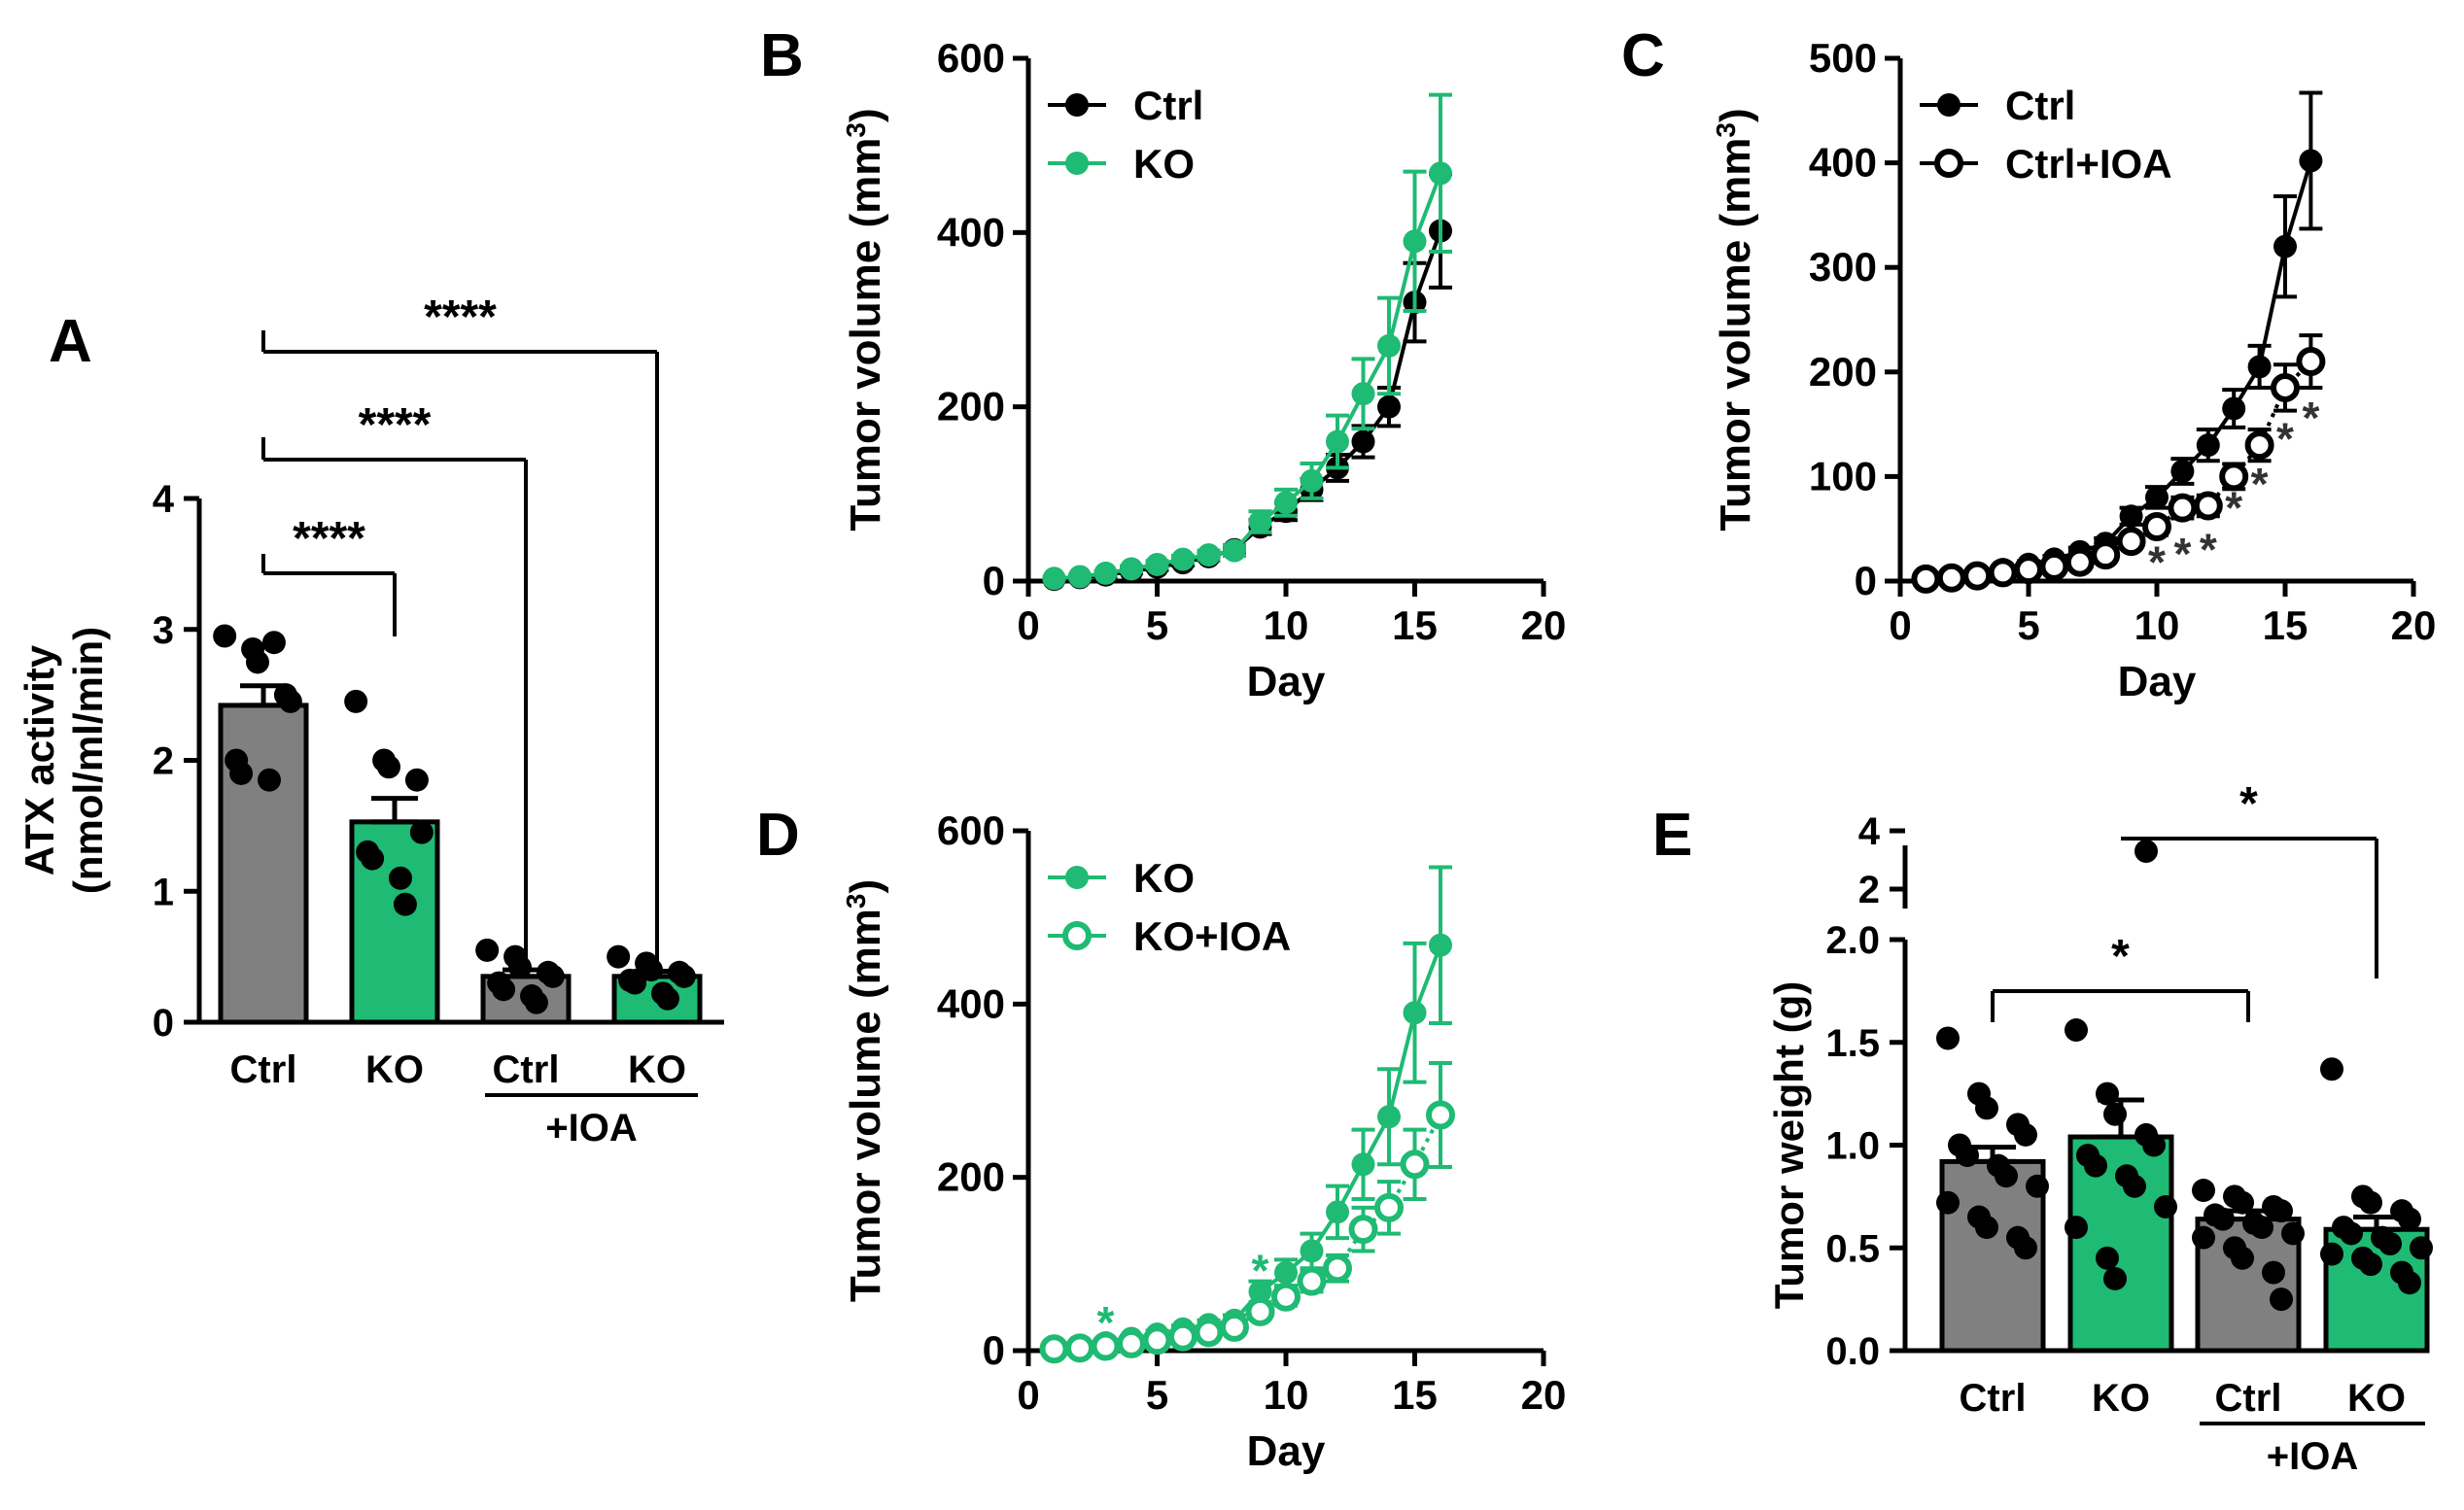  Describe the element at coordinates (1843, 163) in the screenshot. I see `panel-c-y-tick-label: 400` at that location.